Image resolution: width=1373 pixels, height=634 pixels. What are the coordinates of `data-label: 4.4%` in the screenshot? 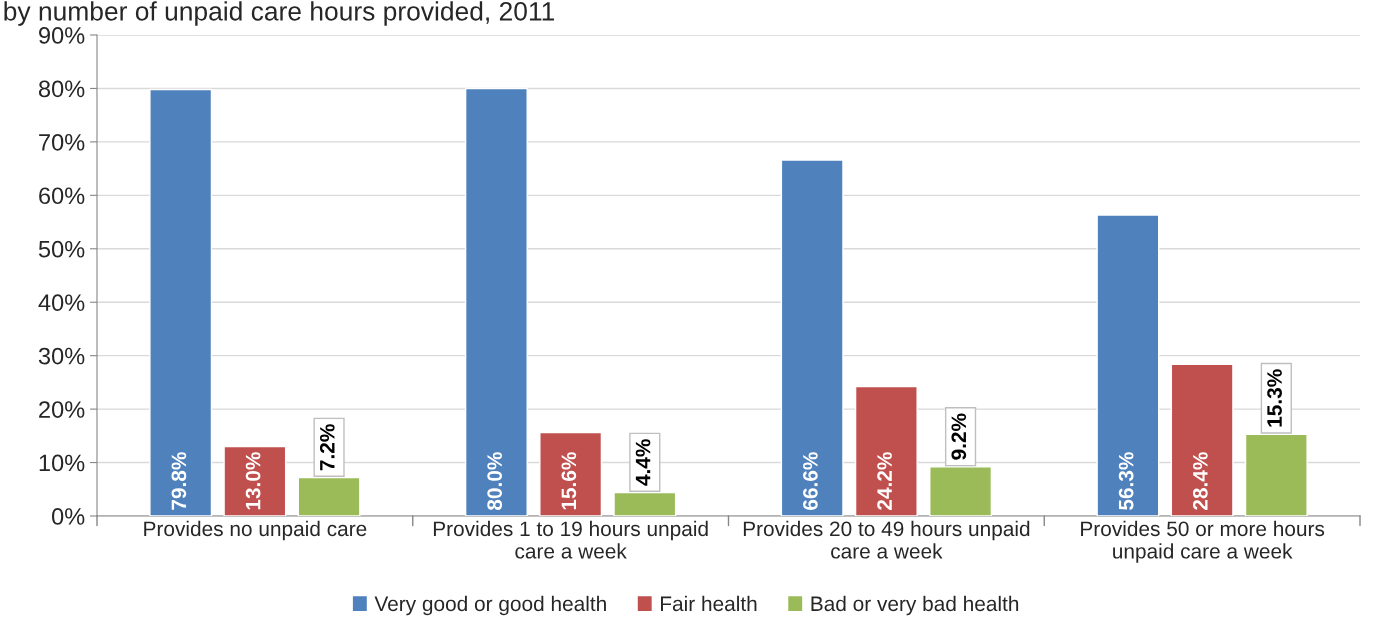 It's located at (643, 462).